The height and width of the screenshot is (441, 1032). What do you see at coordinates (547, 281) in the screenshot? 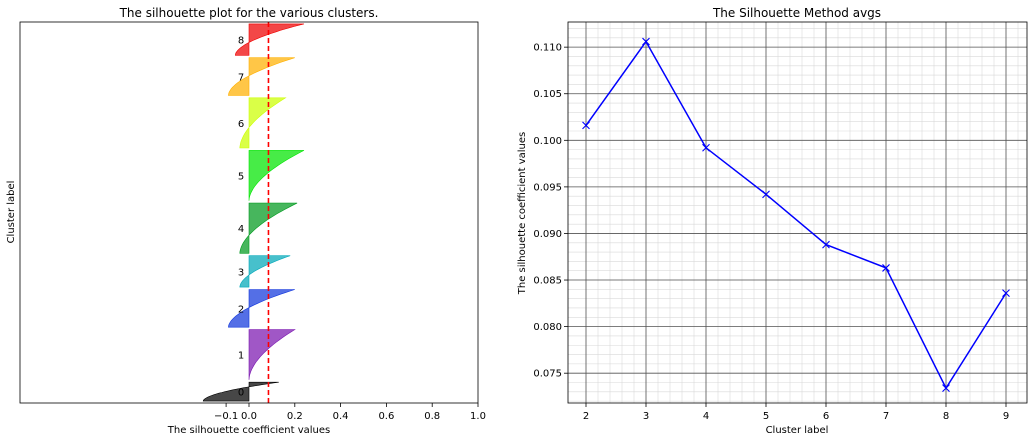
I see `right-y-tick-label: 0.085` at bounding box center [547, 281].